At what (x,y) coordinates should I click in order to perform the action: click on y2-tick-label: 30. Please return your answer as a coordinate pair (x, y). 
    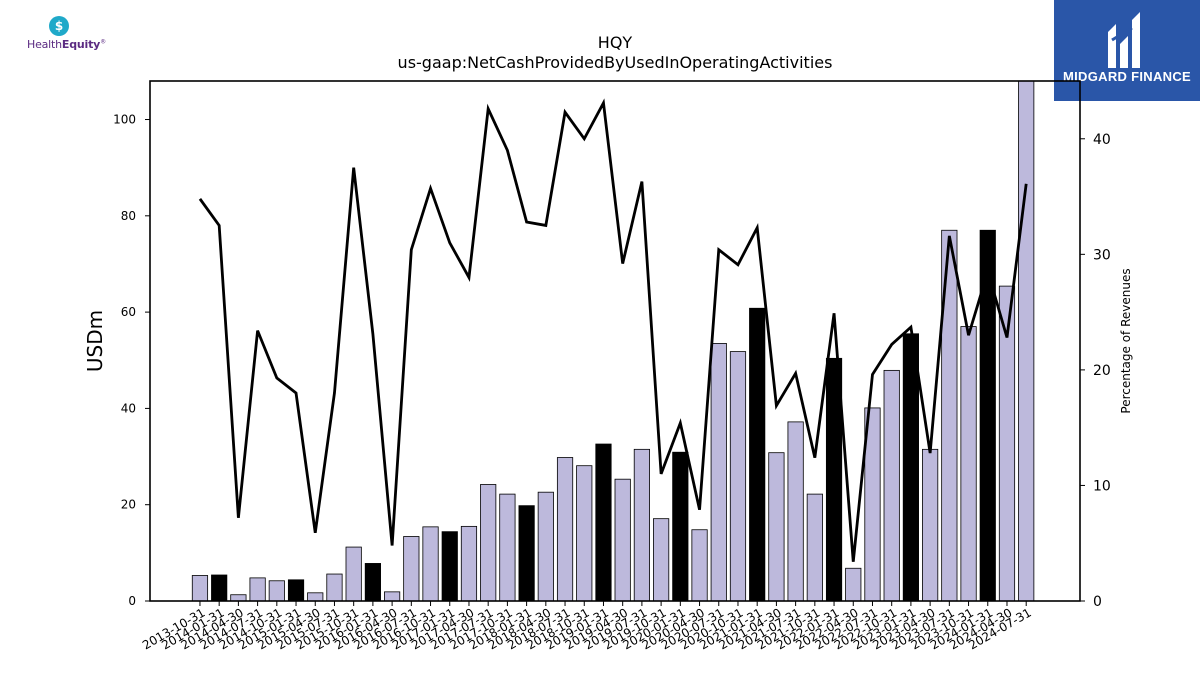
    Looking at the image, I should click on (1102, 255).